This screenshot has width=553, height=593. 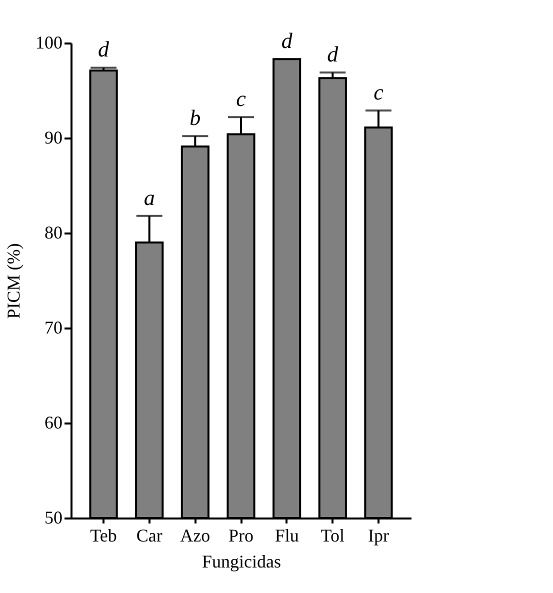 What do you see at coordinates (241, 562) in the screenshot?
I see `x-axis-title: Fungicidas` at bounding box center [241, 562].